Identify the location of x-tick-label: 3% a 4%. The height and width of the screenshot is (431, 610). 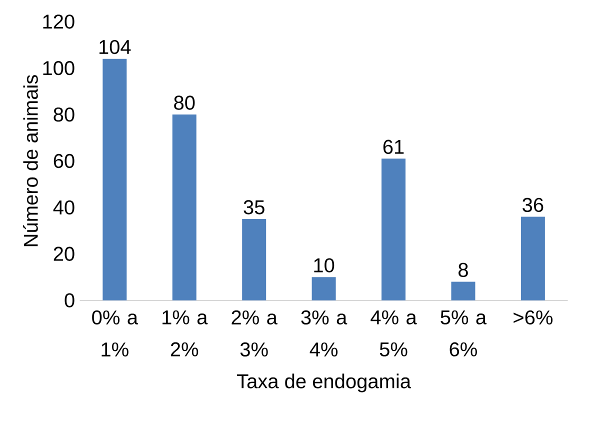
(324, 333).